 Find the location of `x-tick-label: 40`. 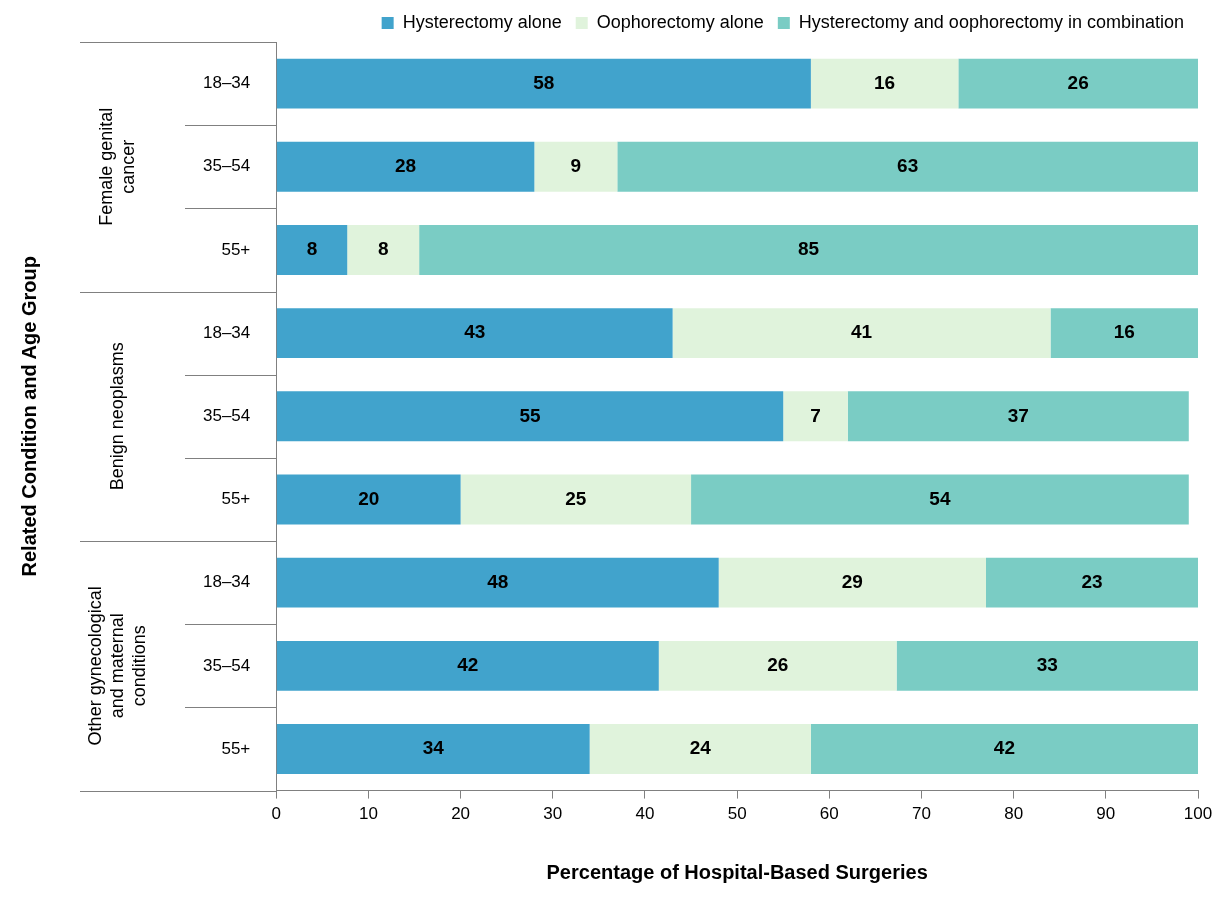

x-tick-label: 40 is located at coordinates (645, 814).